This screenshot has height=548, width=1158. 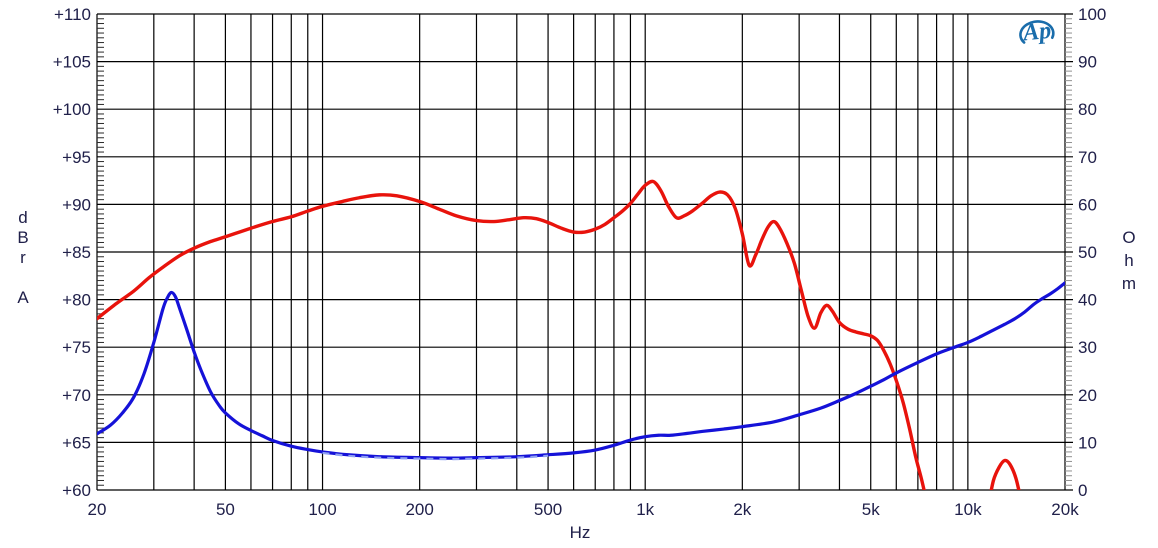 I want to click on ap-logo: Ap, so click(x=1037, y=32).